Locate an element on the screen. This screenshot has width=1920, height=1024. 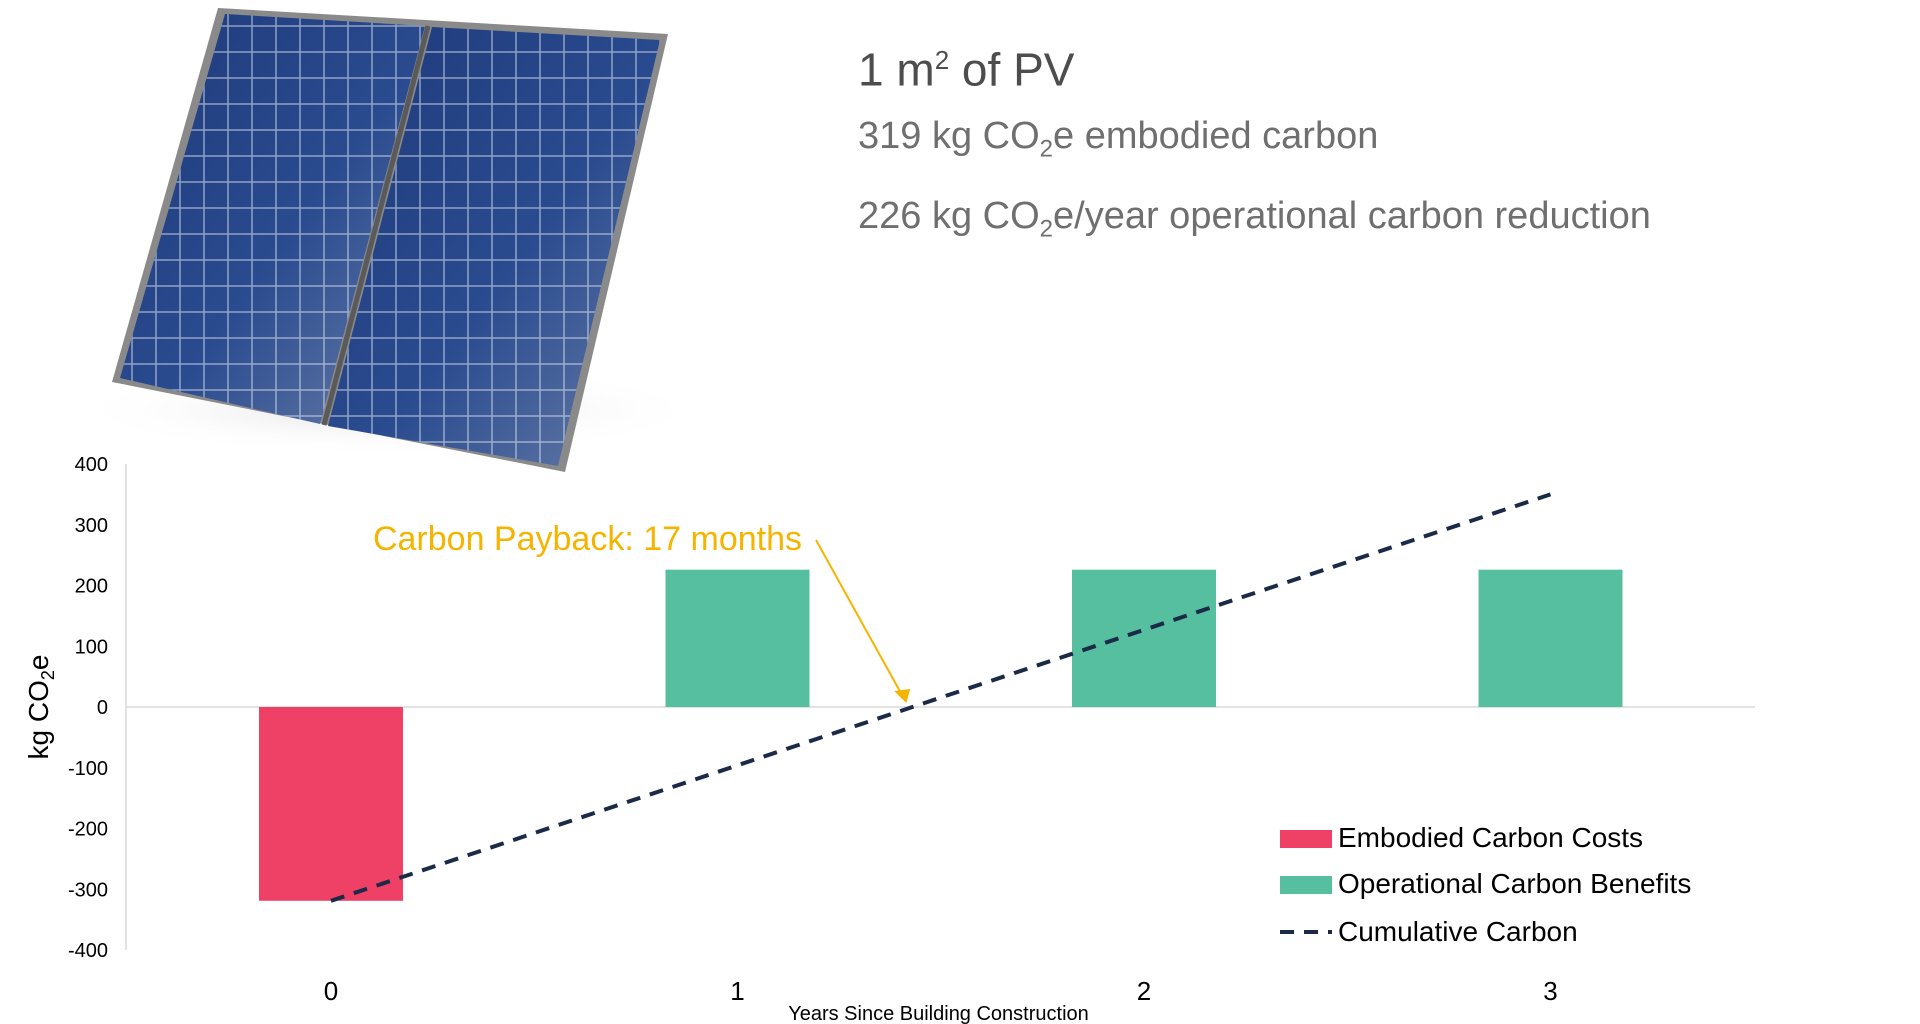
x-tick-label: 1 is located at coordinates (737, 991).